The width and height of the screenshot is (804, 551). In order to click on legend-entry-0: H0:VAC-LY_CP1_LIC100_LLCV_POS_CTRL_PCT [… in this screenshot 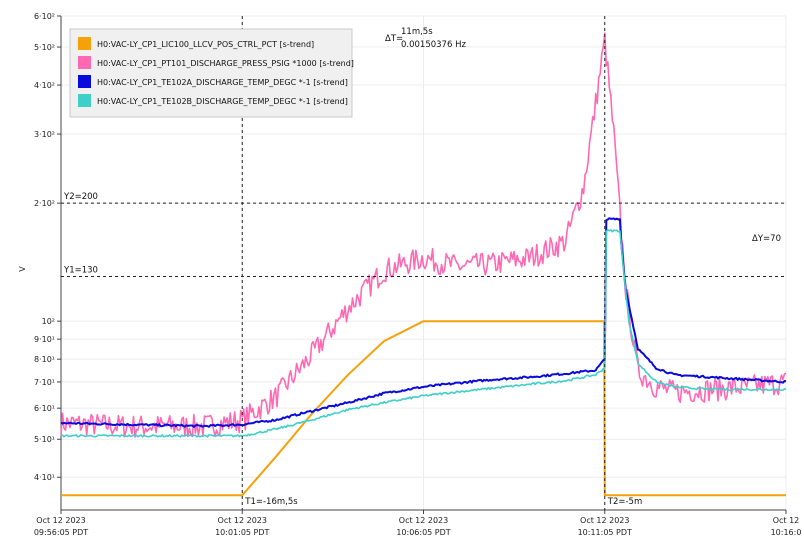, I will do `click(205, 44)`.